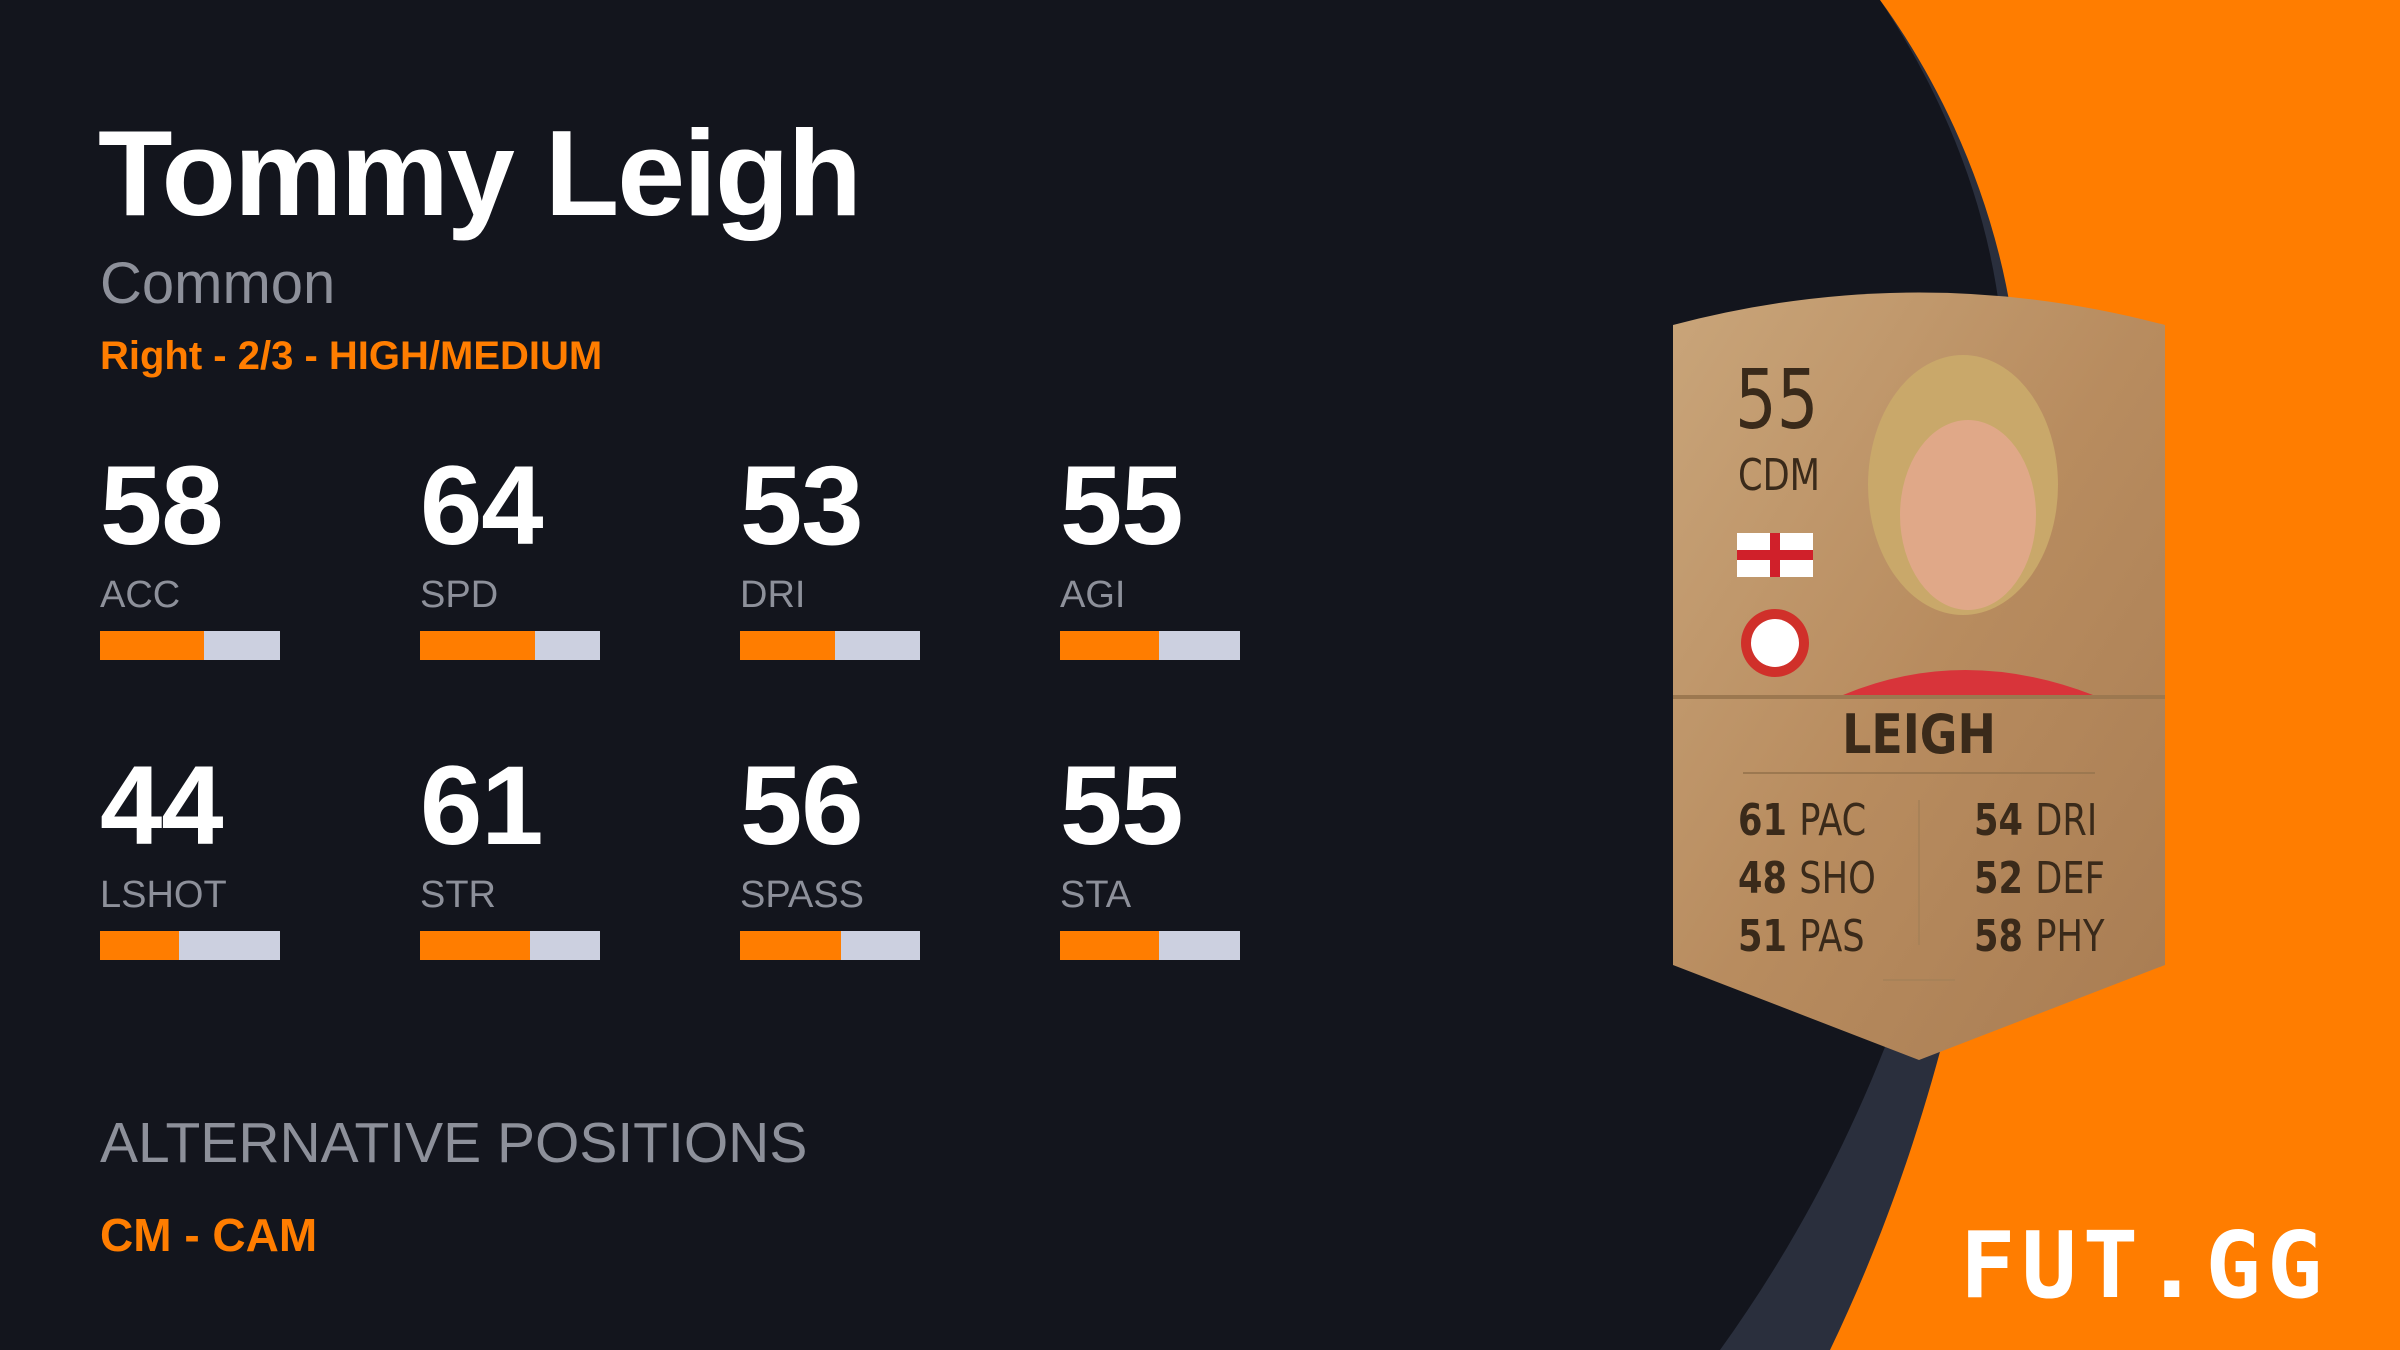 The width and height of the screenshot is (2400, 1350). What do you see at coordinates (1968, 525) in the screenshot?
I see `player-photo` at bounding box center [1968, 525].